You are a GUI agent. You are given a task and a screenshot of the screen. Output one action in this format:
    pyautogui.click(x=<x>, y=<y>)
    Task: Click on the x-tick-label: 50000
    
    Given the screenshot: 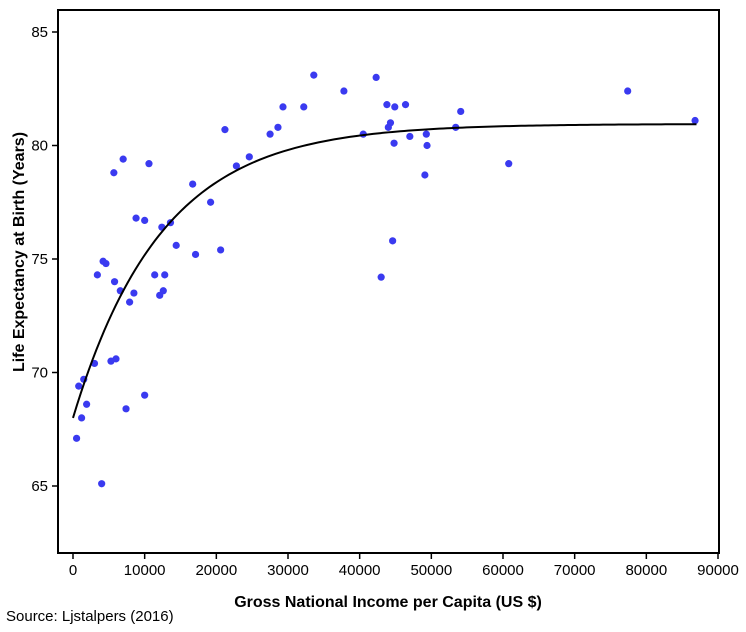 What is the action you would take?
    pyautogui.click(x=431, y=570)
    